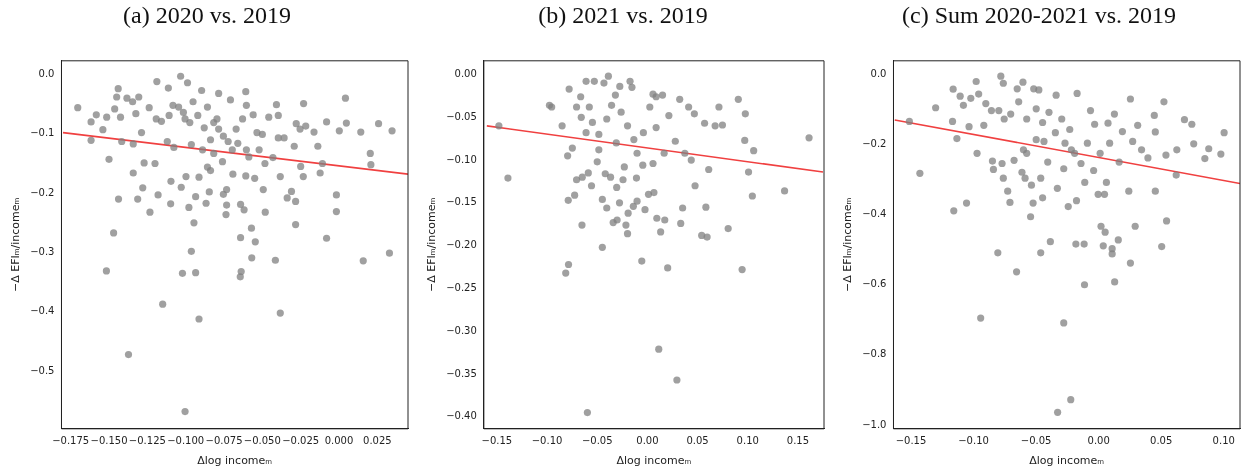 This screenshot has width=1248, height=476. What do you see at coordinates (71, 441) in the screenshot?
I see `x-tick-label: −0.175` at bounding box center [71, 441].